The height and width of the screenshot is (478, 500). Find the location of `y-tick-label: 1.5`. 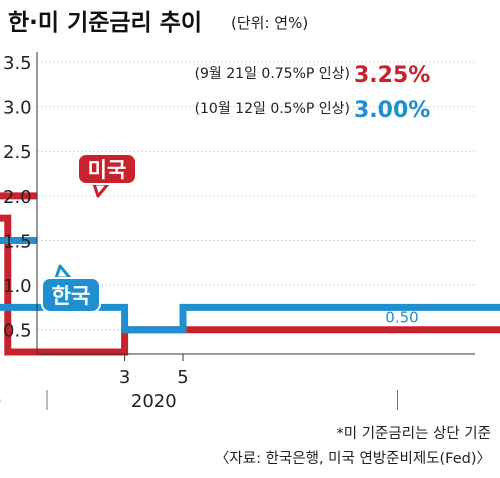

y-tick-label: 1.5 is located at coordinates (17, 241).